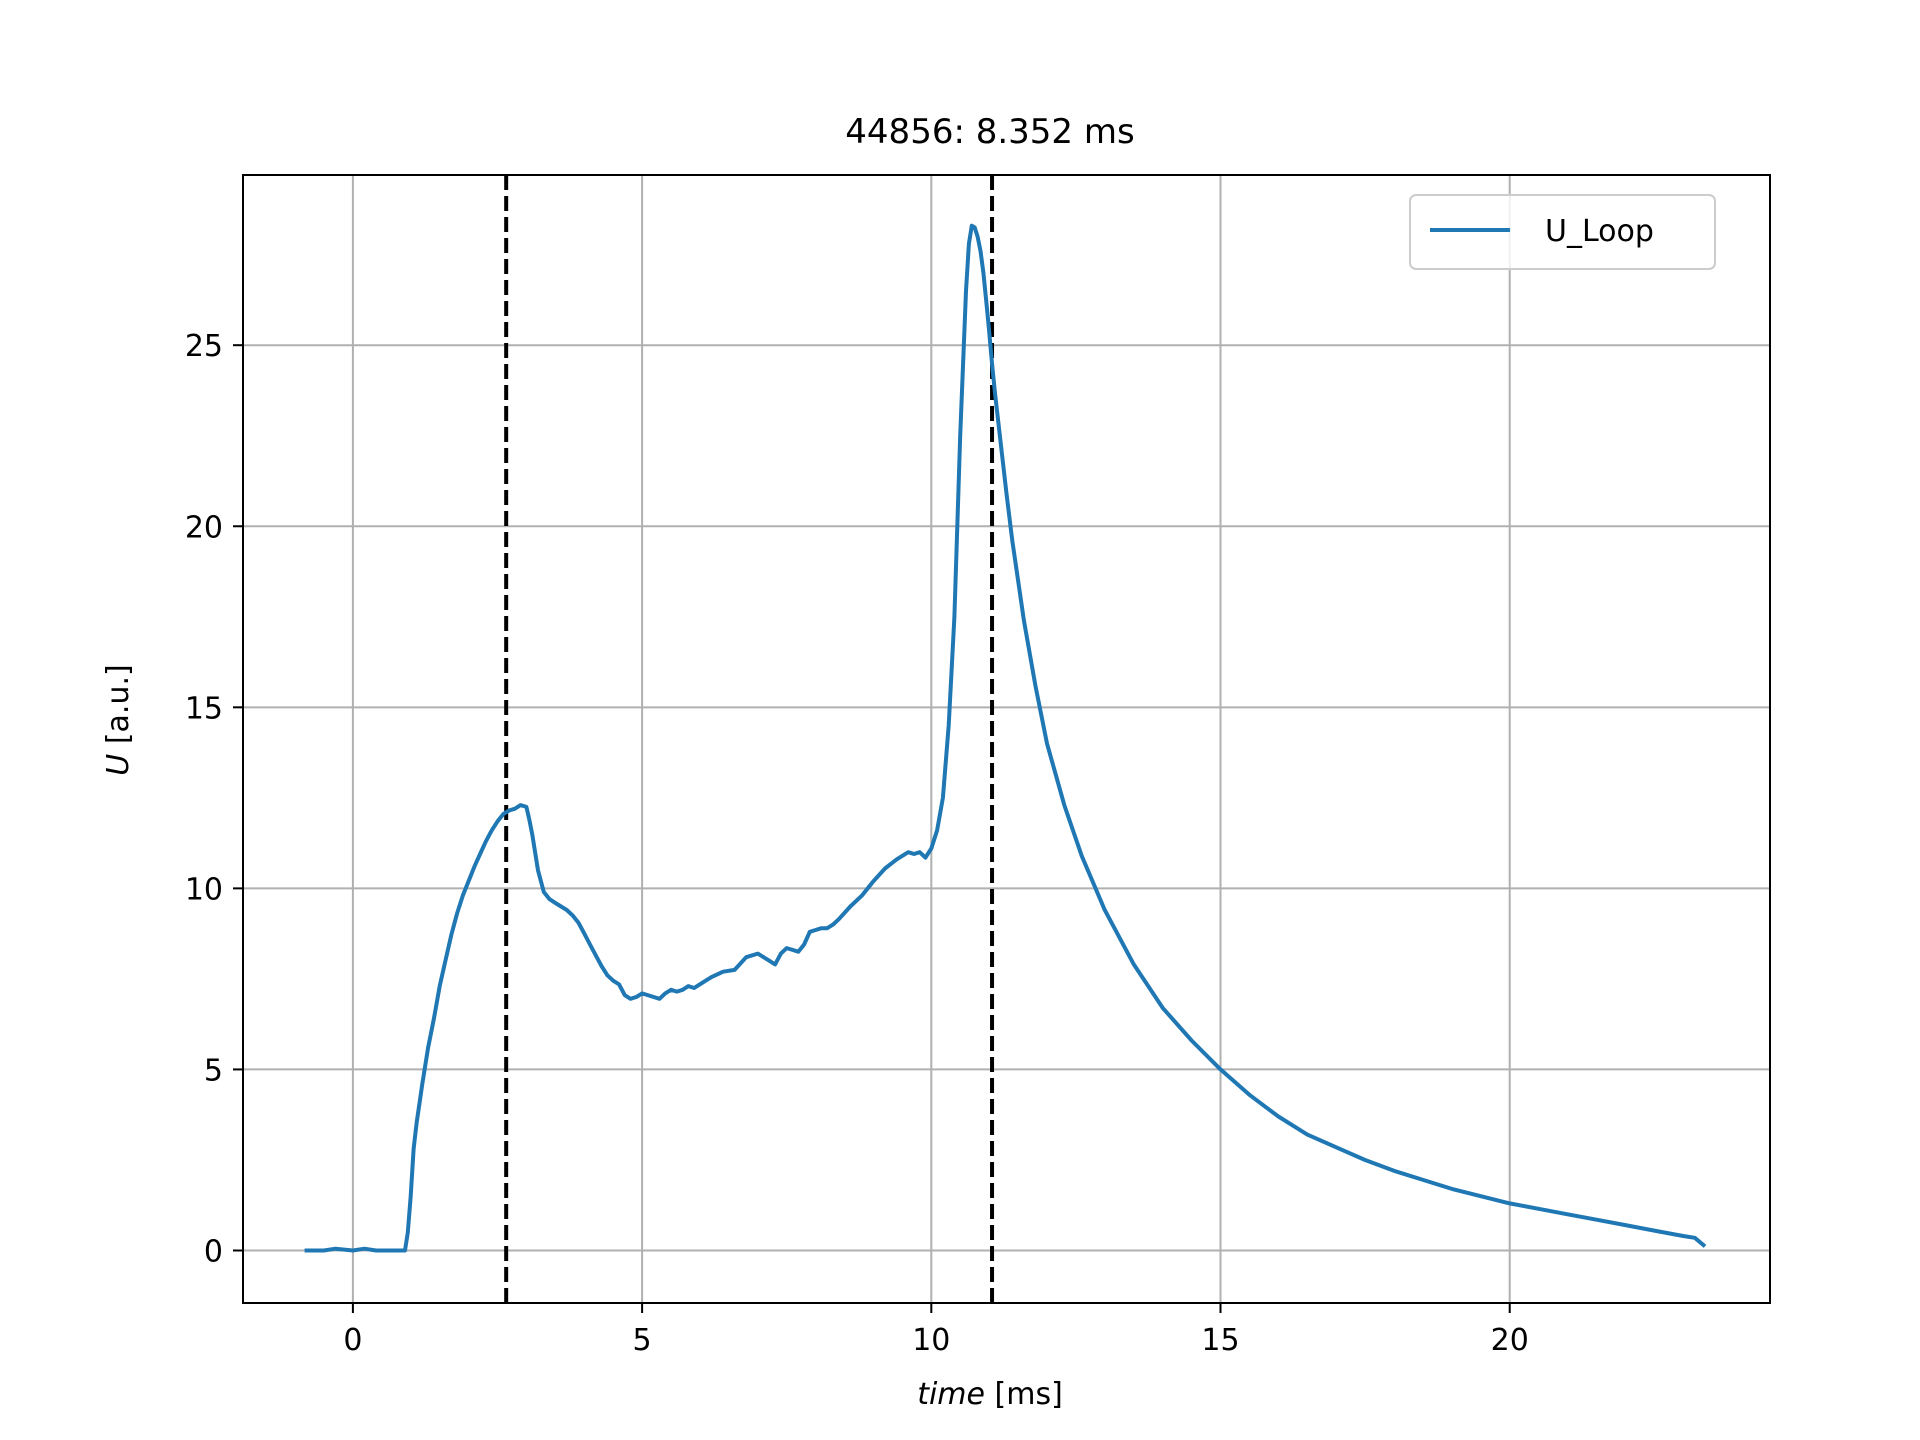 Image resolution: width=1920 pixels, height=1440 pixels. I want to click on y-tick-label: 20, so click(204, 527).